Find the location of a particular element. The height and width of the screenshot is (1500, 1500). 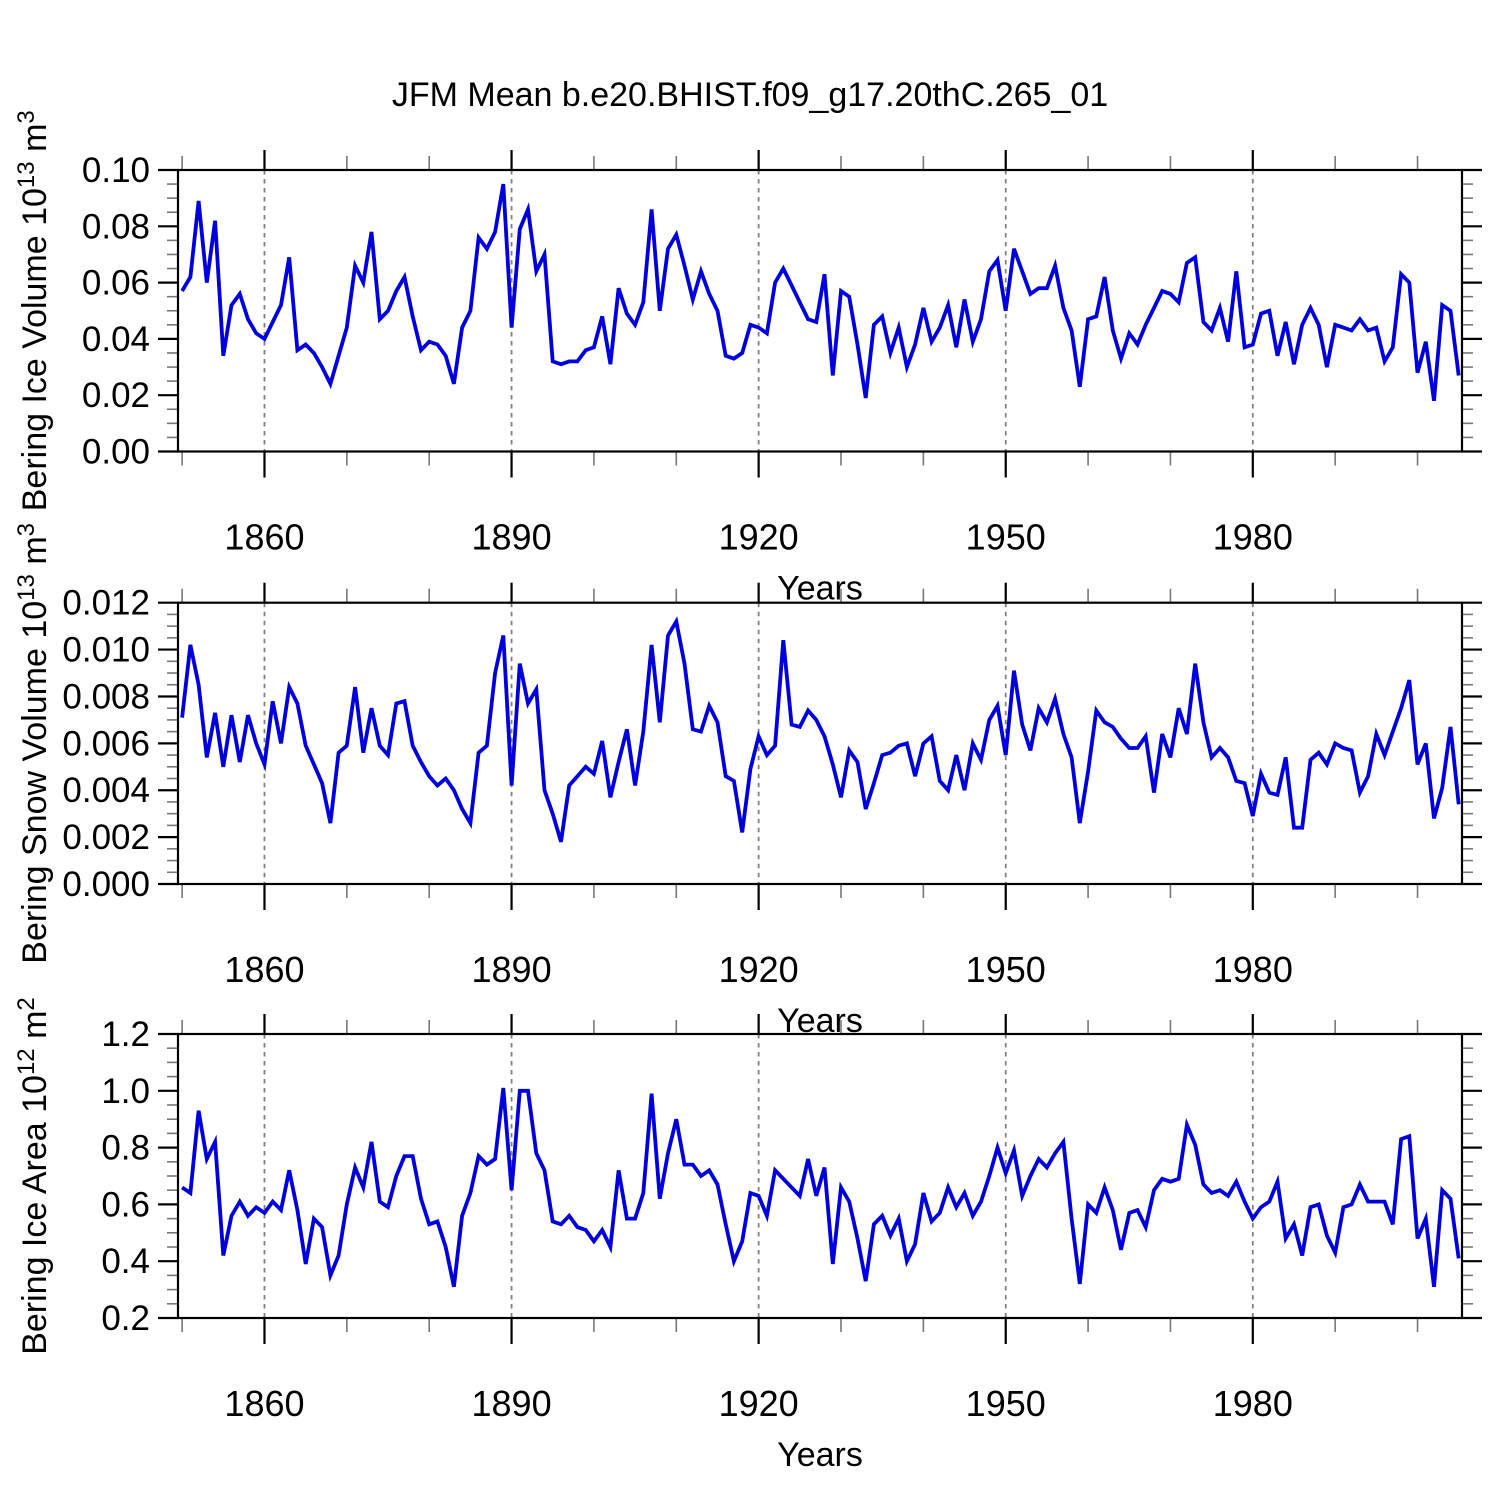

y-tick-label: 0.010 is located at coordinates (106, 650).